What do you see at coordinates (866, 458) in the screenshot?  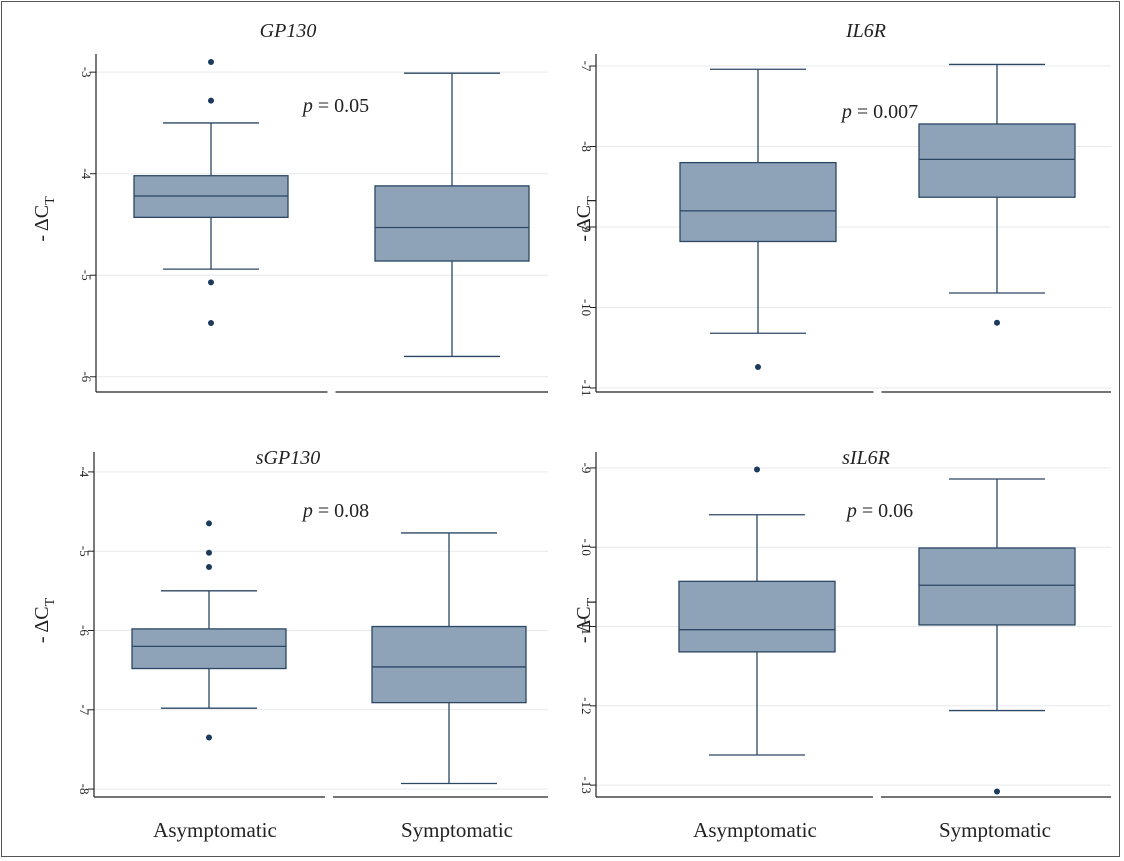 I see `chart-title: sIL6R` at bounding box center [866, 458].